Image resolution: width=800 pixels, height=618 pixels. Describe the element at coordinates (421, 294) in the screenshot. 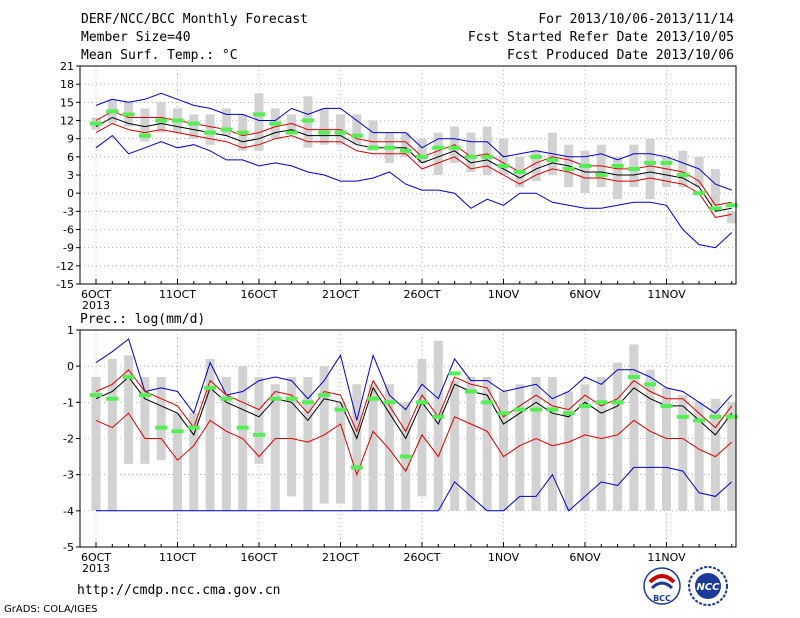

I see `temp-xtick-label: 26OCT` at that location.